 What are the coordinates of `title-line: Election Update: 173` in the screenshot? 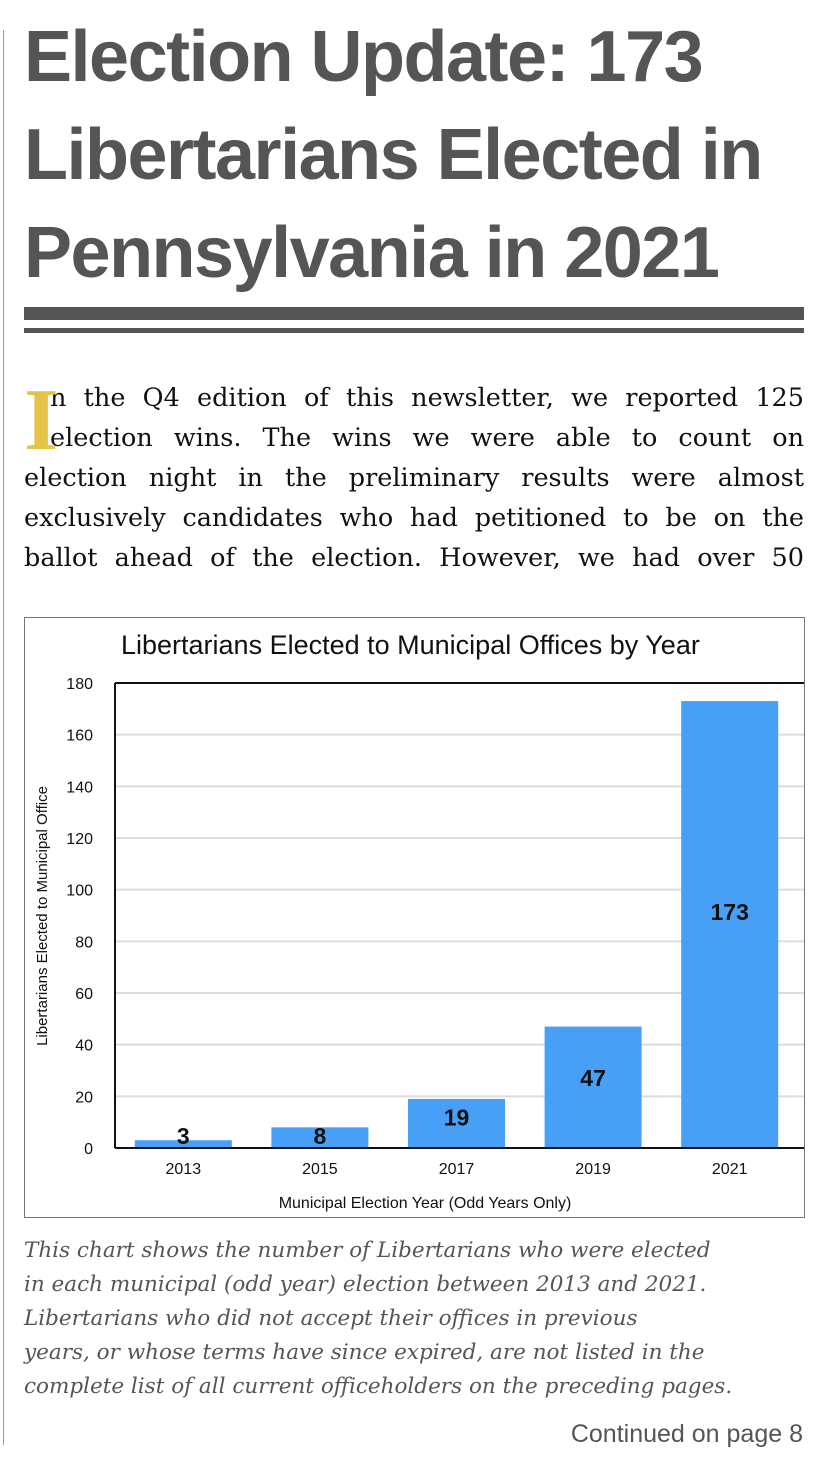 It's located at (364, 57).